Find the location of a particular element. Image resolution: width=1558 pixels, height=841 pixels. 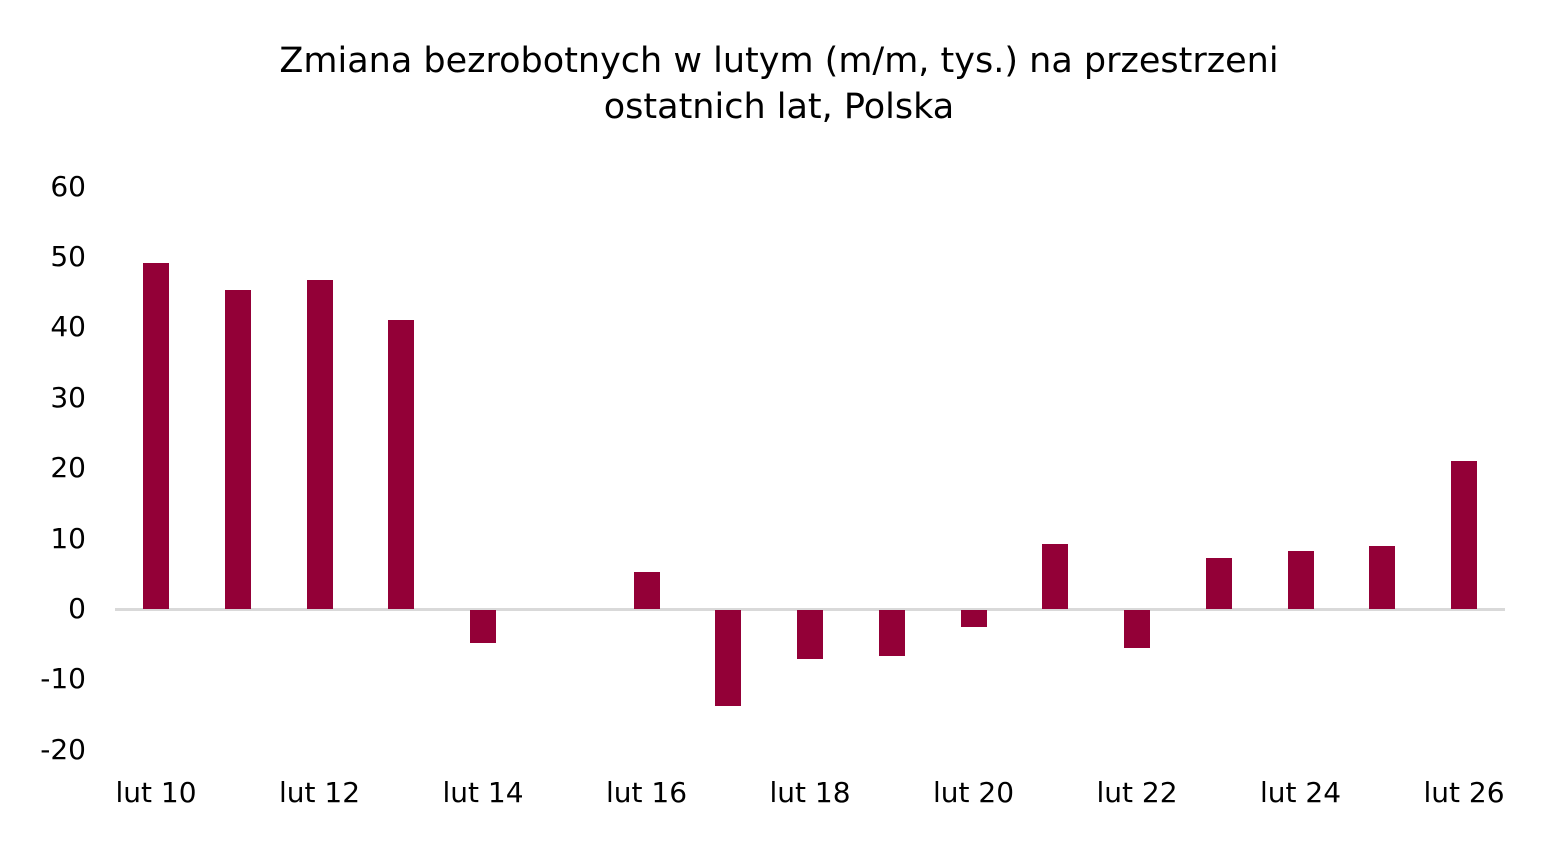

y-tick-label: -20 is located at coordinates (63, 749).